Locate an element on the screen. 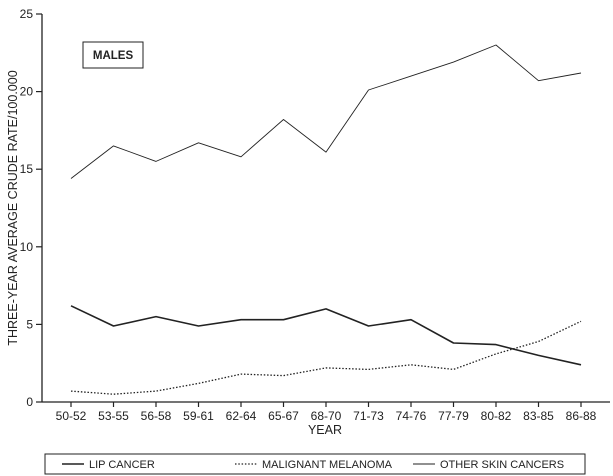 The width and height of the screenshot is (613, 476). y-tick-label: 15 is located at coordinates (27, 169).